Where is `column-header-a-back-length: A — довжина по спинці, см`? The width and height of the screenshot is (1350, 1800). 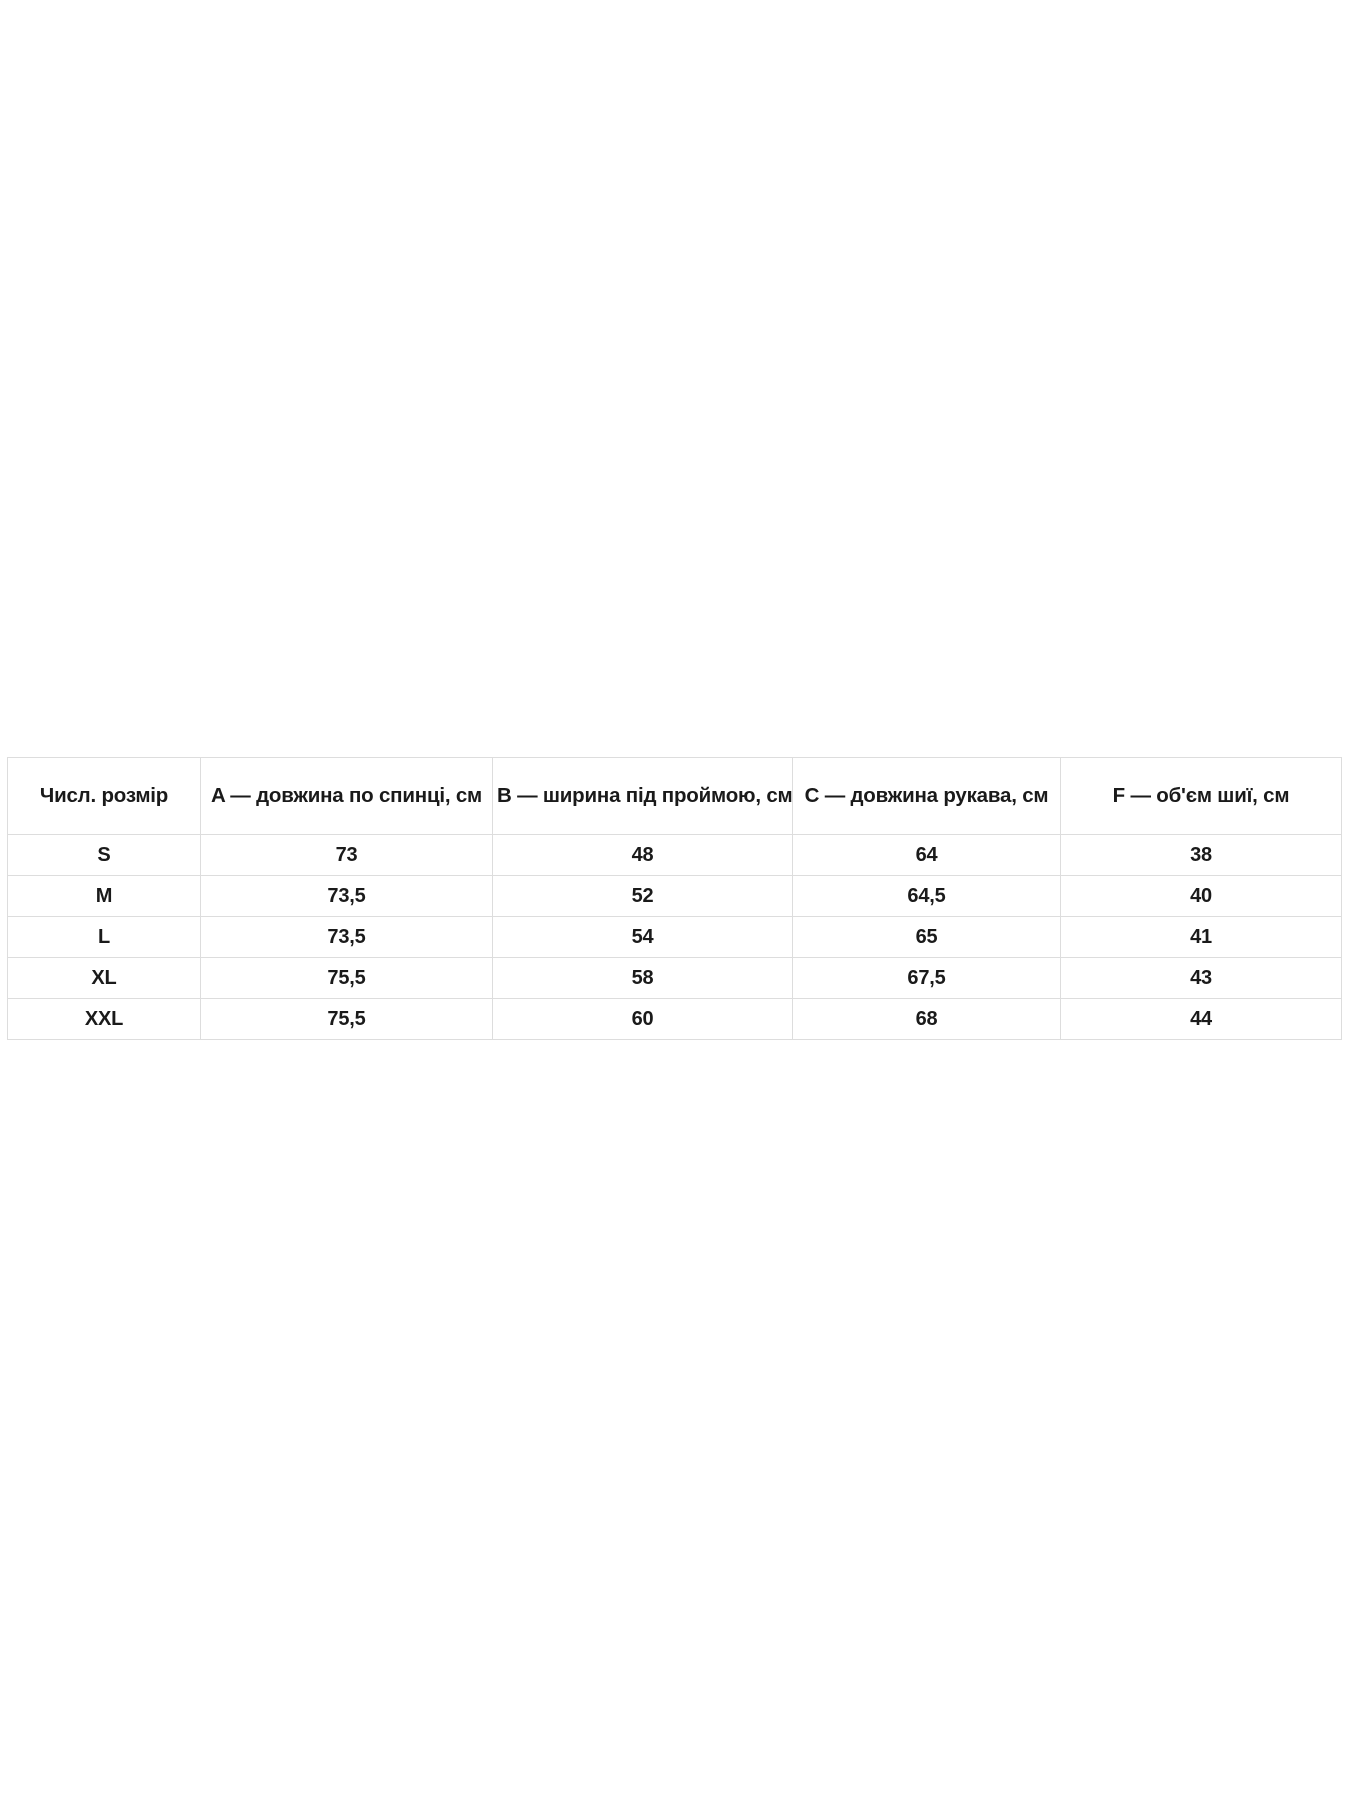
column-header-a-back-length: A — довжина по спинці, см is located at coordinates (346, 796).